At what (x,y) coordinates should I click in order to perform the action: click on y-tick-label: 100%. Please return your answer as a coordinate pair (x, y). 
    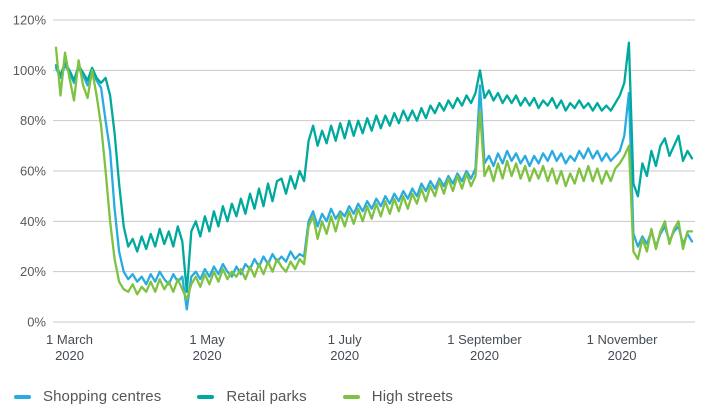
    Looking at the image, I should click on (30, 70).